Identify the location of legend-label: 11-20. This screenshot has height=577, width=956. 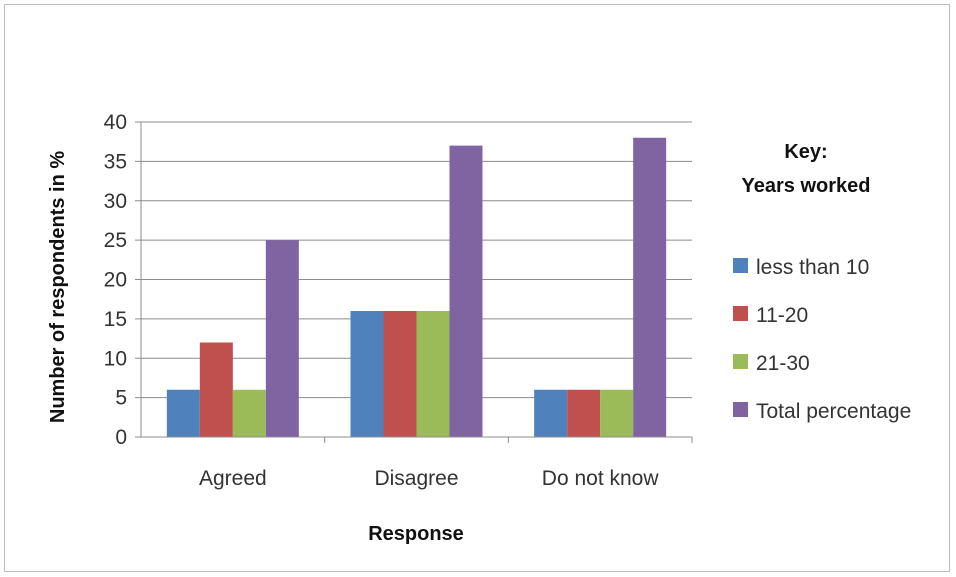
(782, 315).